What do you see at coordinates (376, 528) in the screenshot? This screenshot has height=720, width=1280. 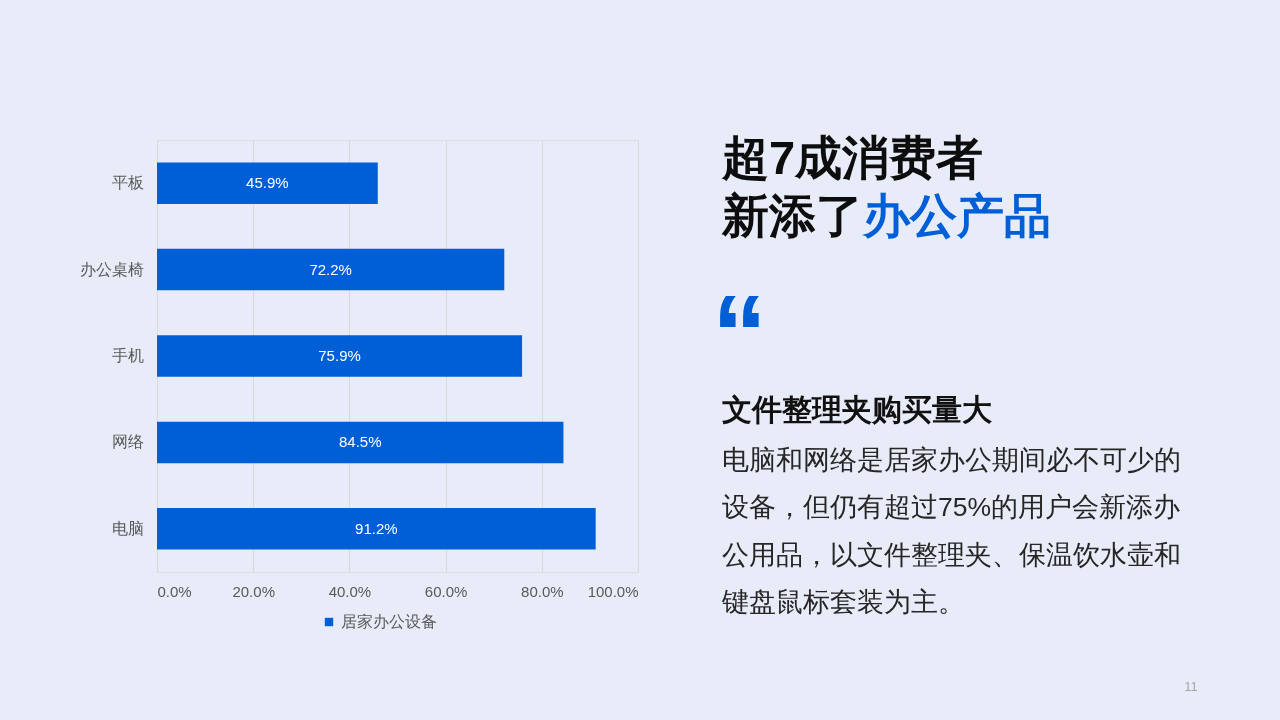 I see `data-label: 91.2%` at bounding box center [376, 528].